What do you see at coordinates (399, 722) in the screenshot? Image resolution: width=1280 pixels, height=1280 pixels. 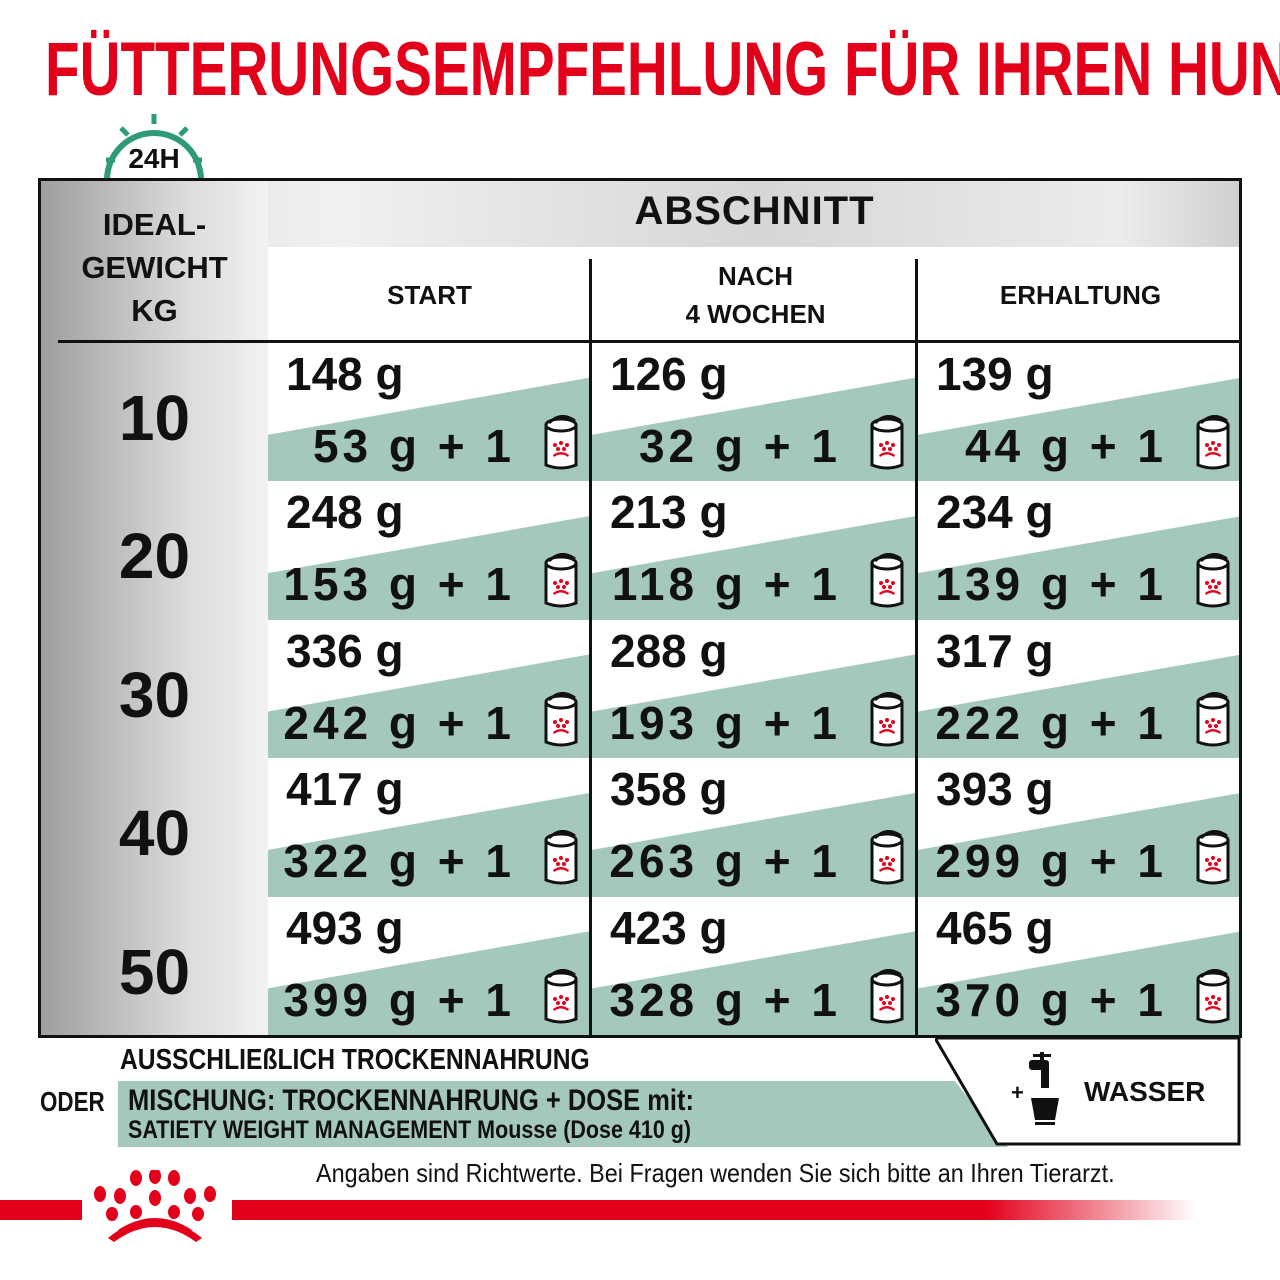 I see `mix-food-amount: 242 g + 1` at bounding box center [399, 722].